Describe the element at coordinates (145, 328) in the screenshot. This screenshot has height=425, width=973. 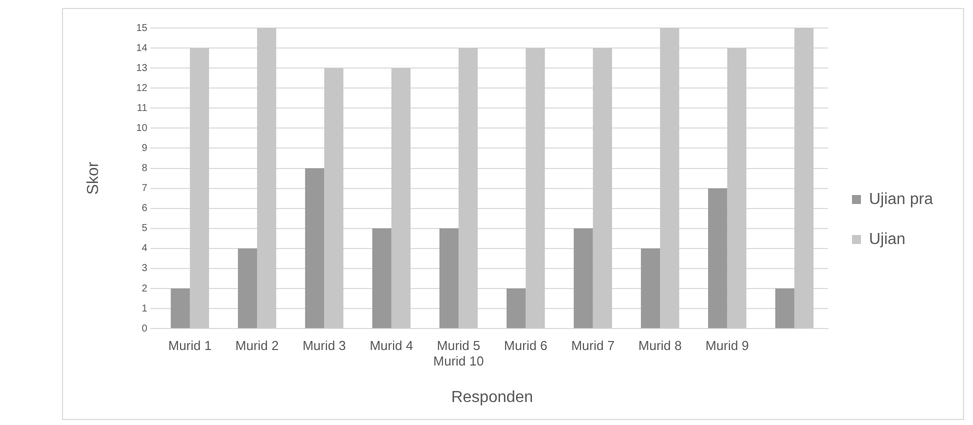
I see `y-tick-label: 0` at that location.